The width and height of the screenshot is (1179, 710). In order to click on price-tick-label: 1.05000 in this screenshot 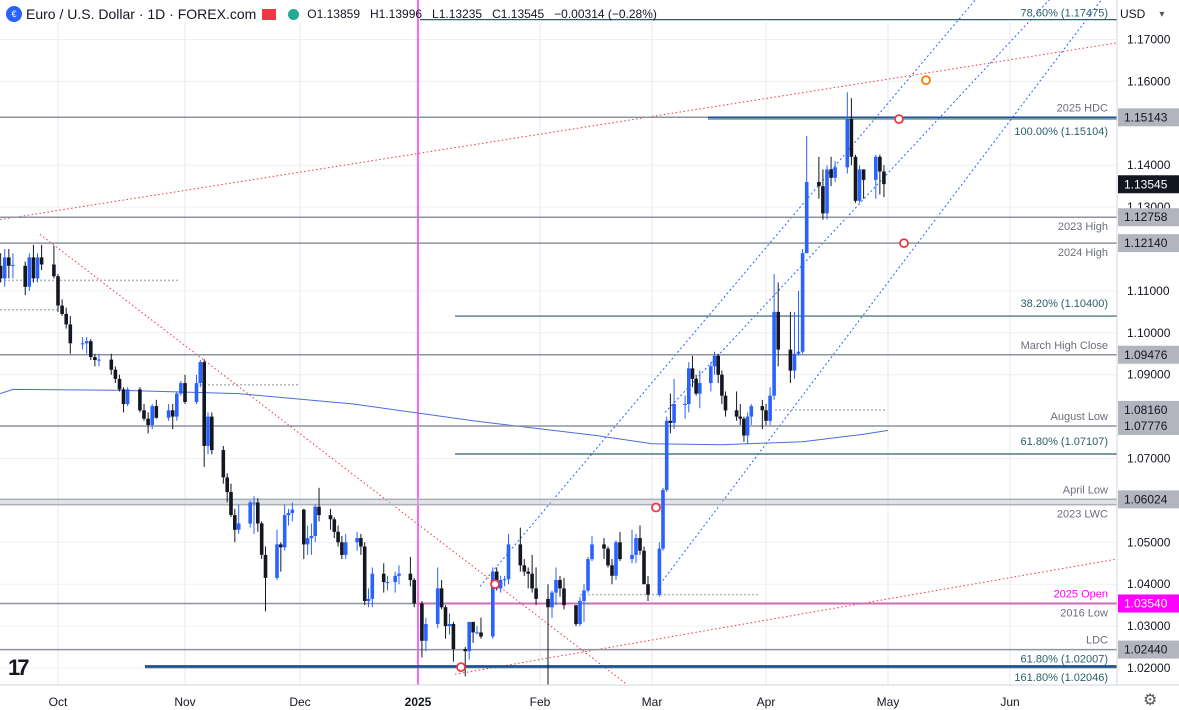, I will do `click(1149, 542)`.